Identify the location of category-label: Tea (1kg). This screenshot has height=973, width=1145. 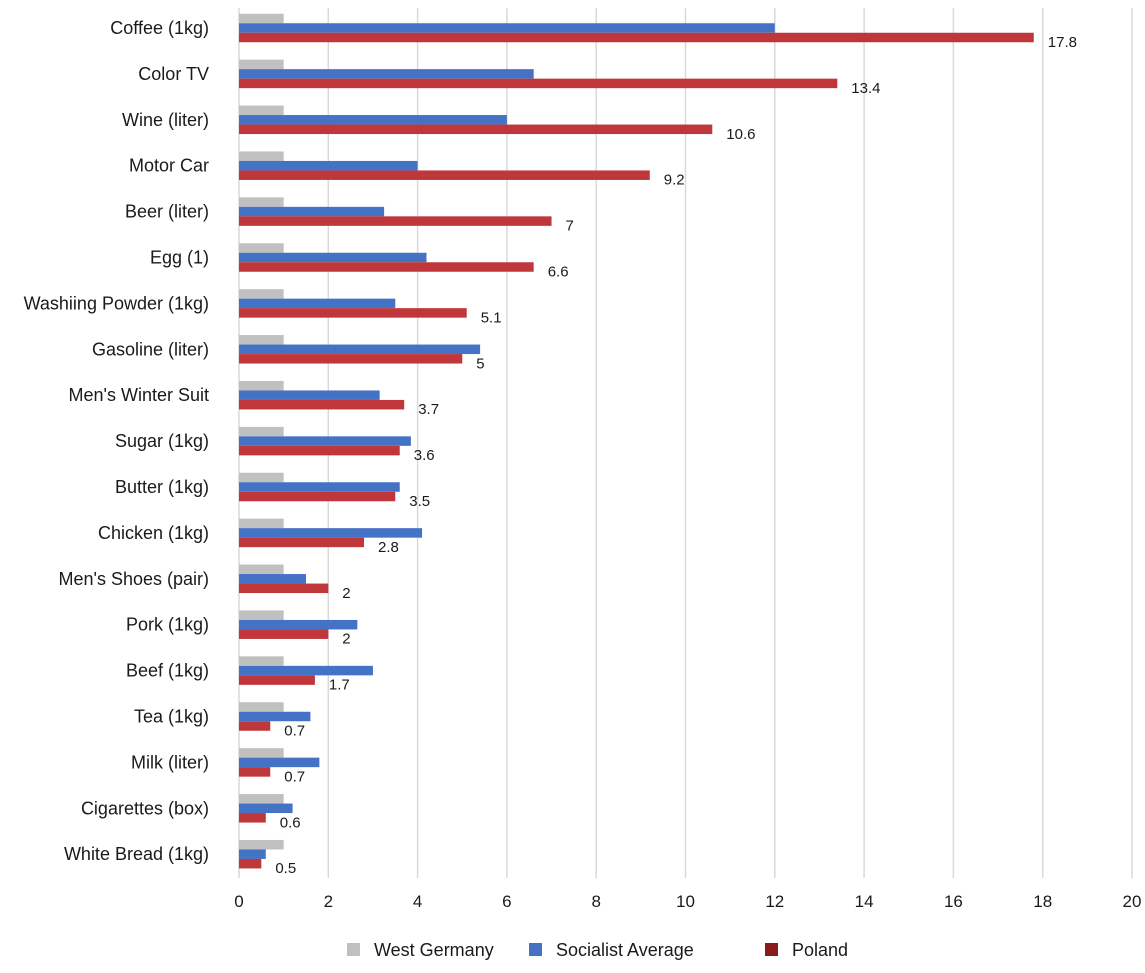
(171, 717).